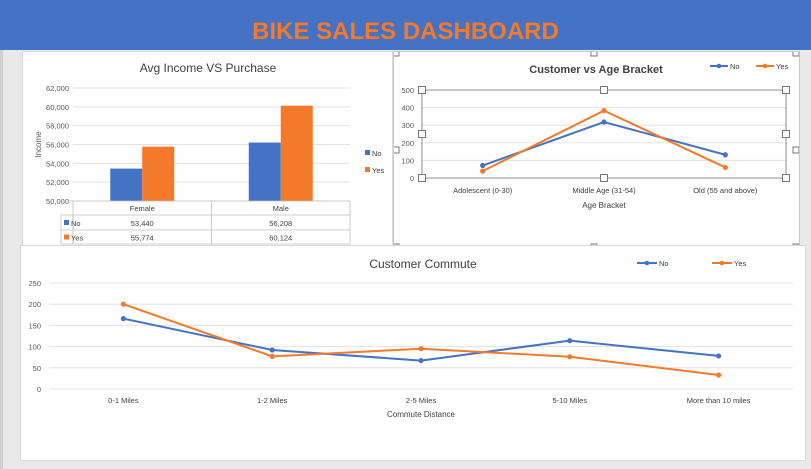  Describe the element at coordinates (405, 31) in the screenshot. I see `dashboard-title: BIKE SALES DASHBOARD` at that location.